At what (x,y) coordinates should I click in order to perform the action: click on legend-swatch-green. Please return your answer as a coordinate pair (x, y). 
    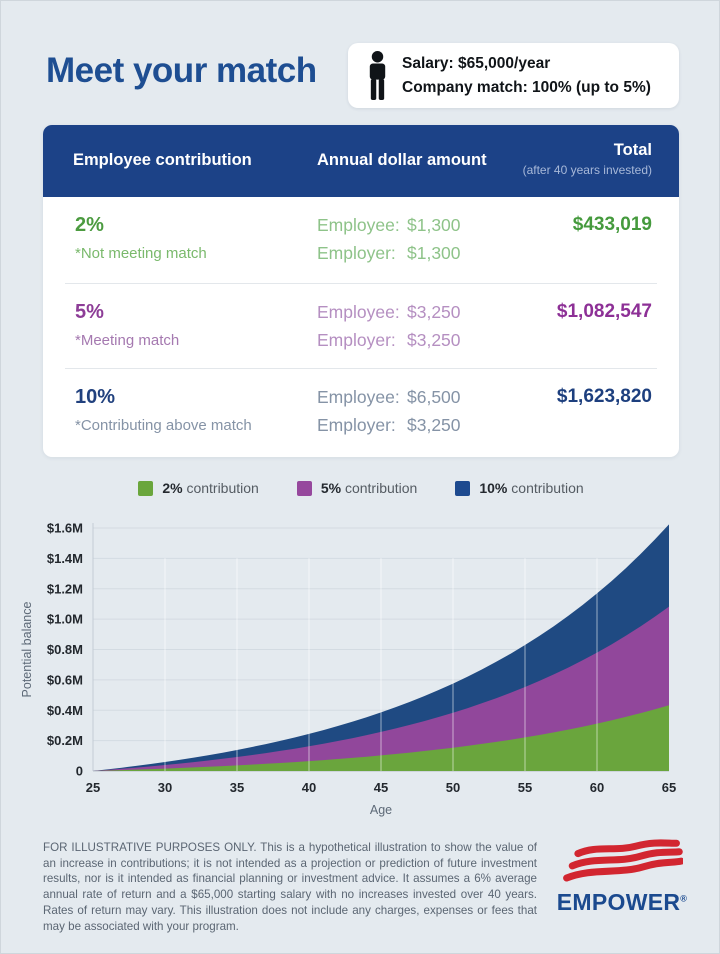
    Looking at the image, I should click on (146, 488).